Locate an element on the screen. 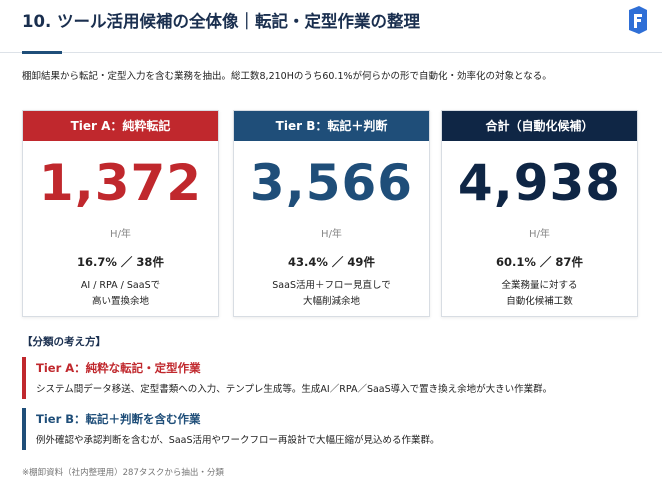 This screenshot has width=662, height=497. card-desc: AI / RPA / SaaSで is located at coordinates (120, 285).